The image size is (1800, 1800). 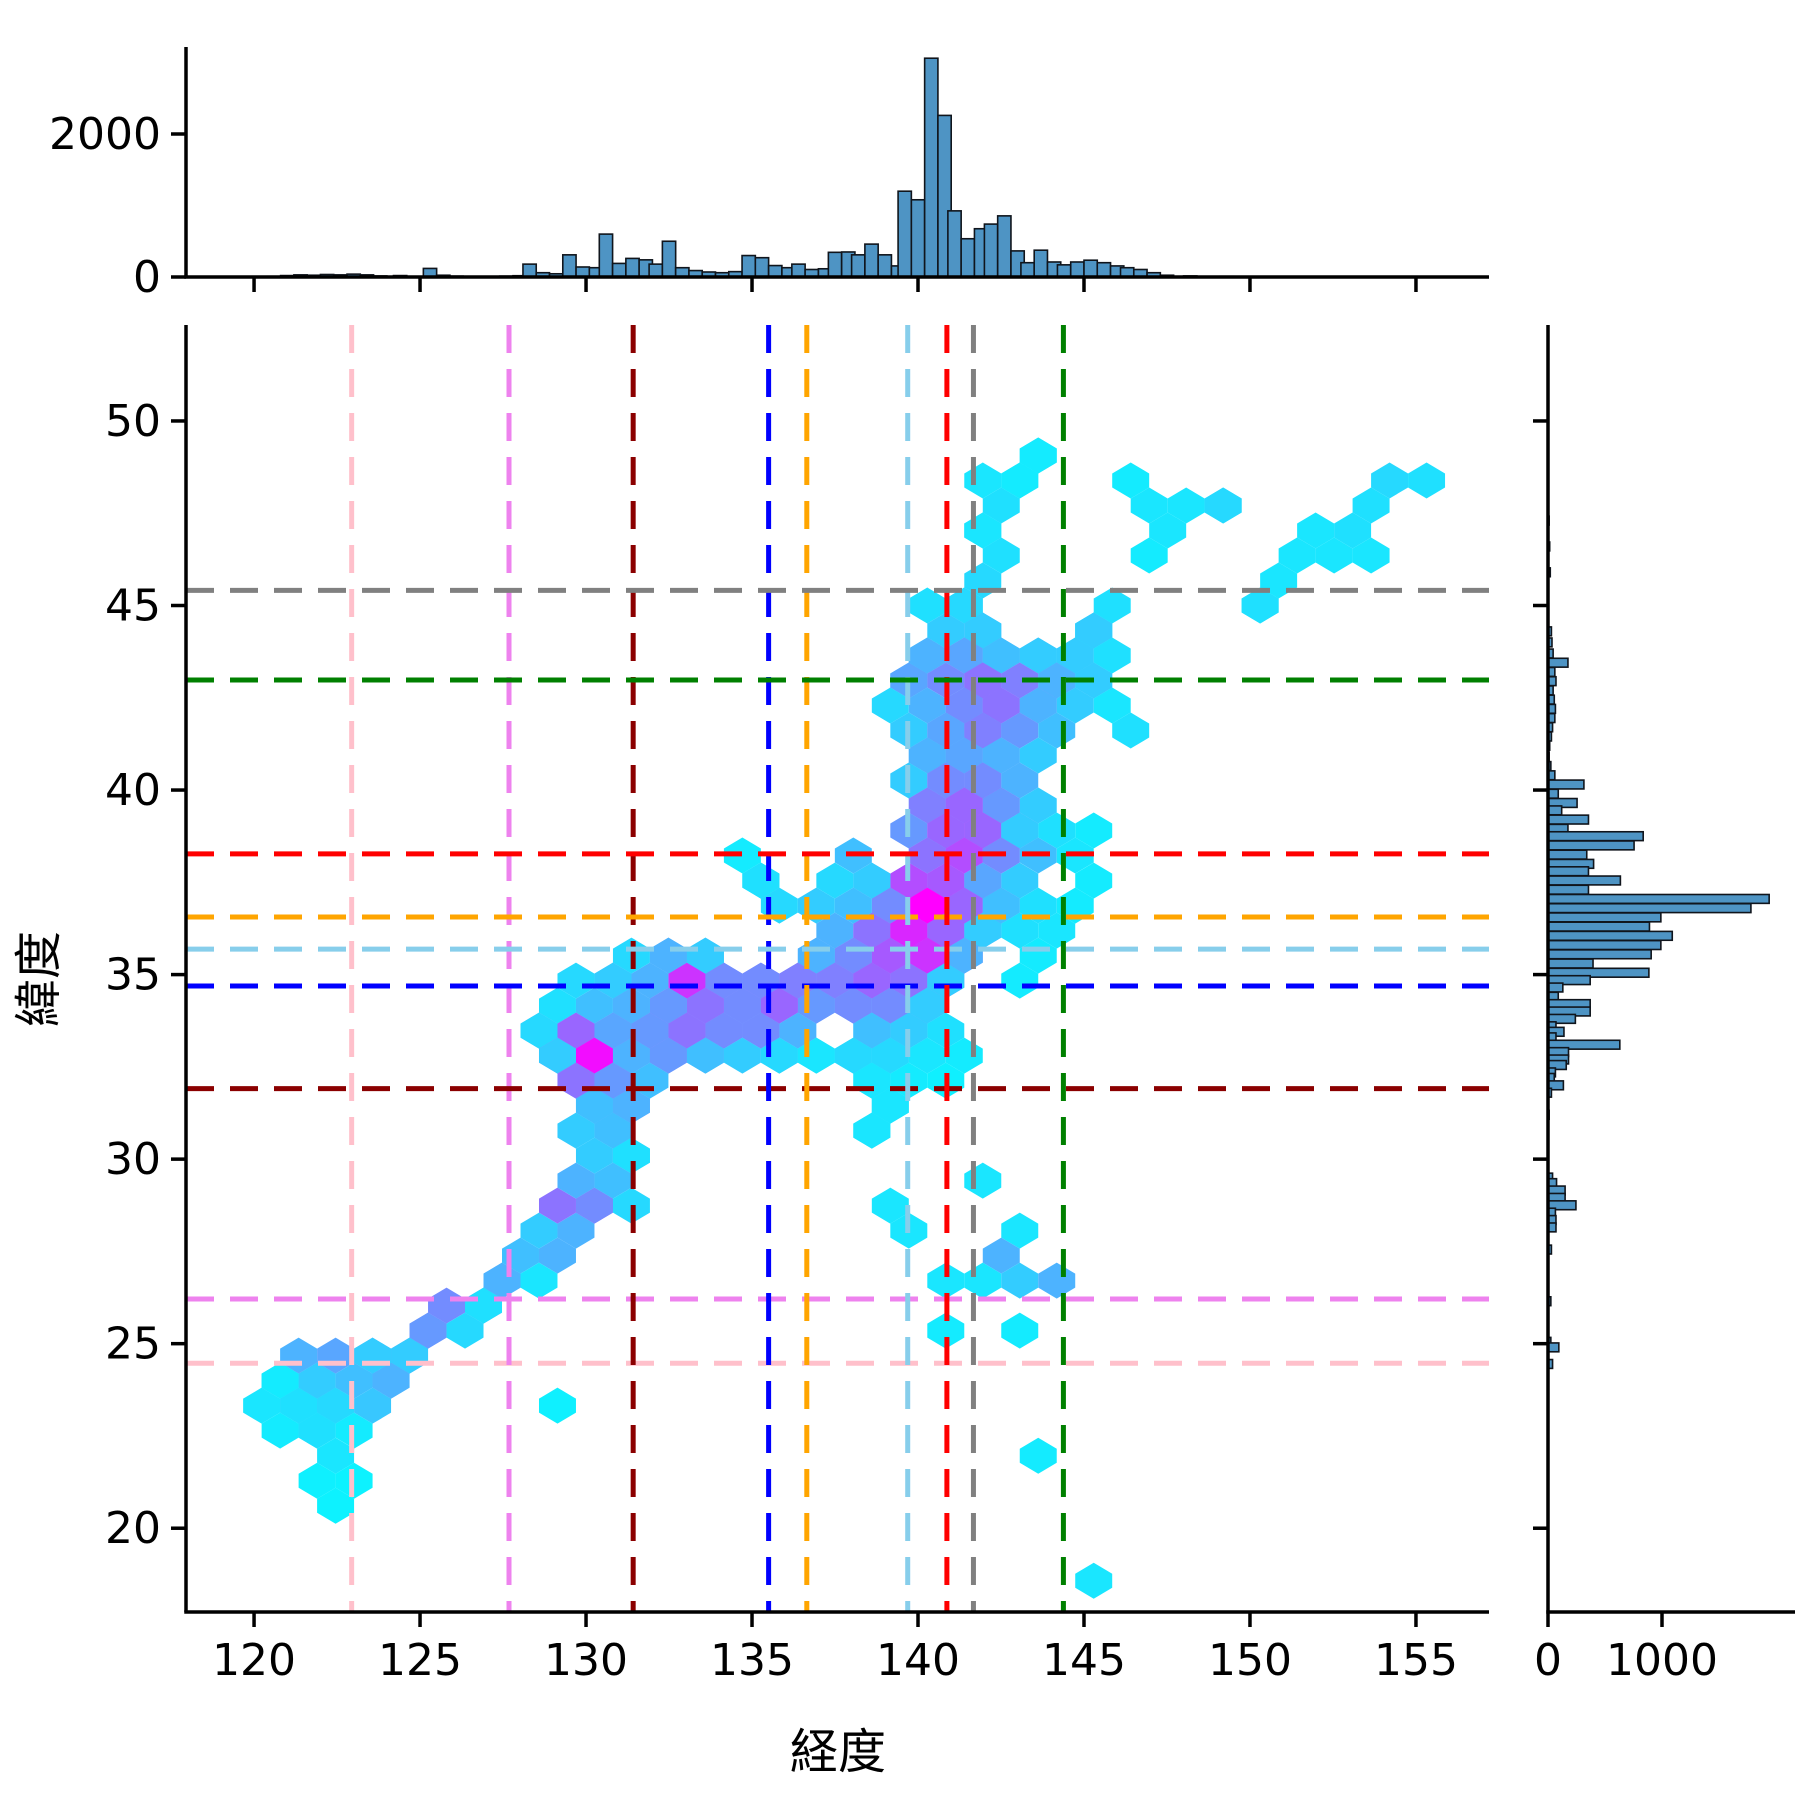 I want to click on y-tick-label: 40, so click(x=133, y=790).